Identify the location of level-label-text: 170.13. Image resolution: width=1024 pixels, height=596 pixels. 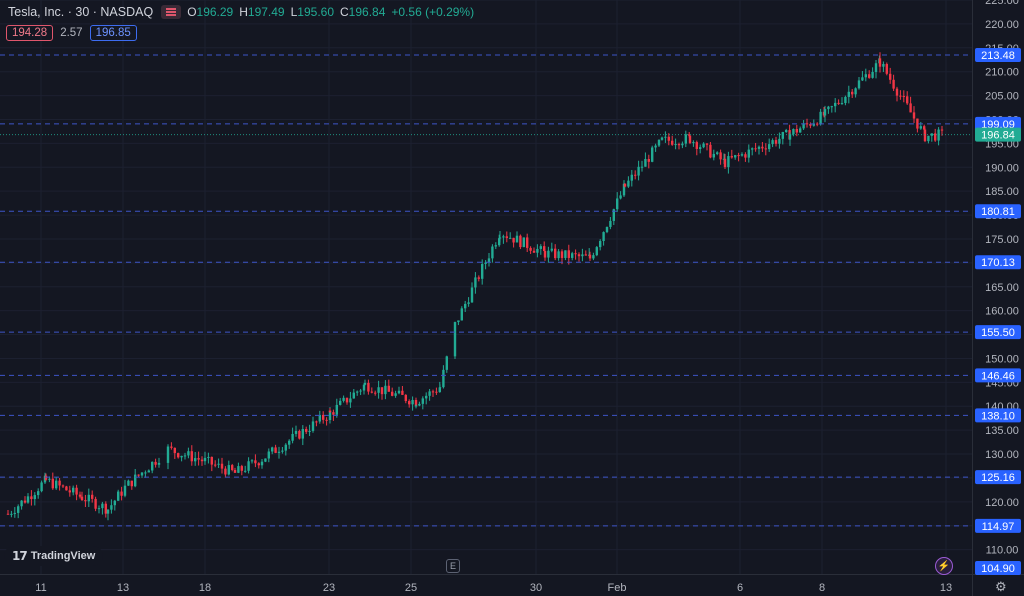
(998, 263).